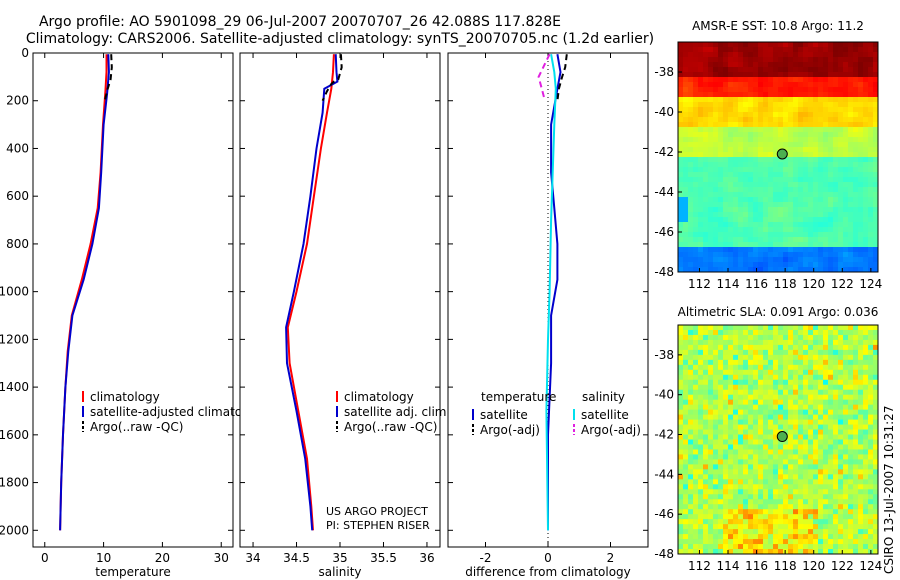  Describe the element at coordinates (782, 437) in the screenshot. I see `sla_map-argo-marker` at that location.